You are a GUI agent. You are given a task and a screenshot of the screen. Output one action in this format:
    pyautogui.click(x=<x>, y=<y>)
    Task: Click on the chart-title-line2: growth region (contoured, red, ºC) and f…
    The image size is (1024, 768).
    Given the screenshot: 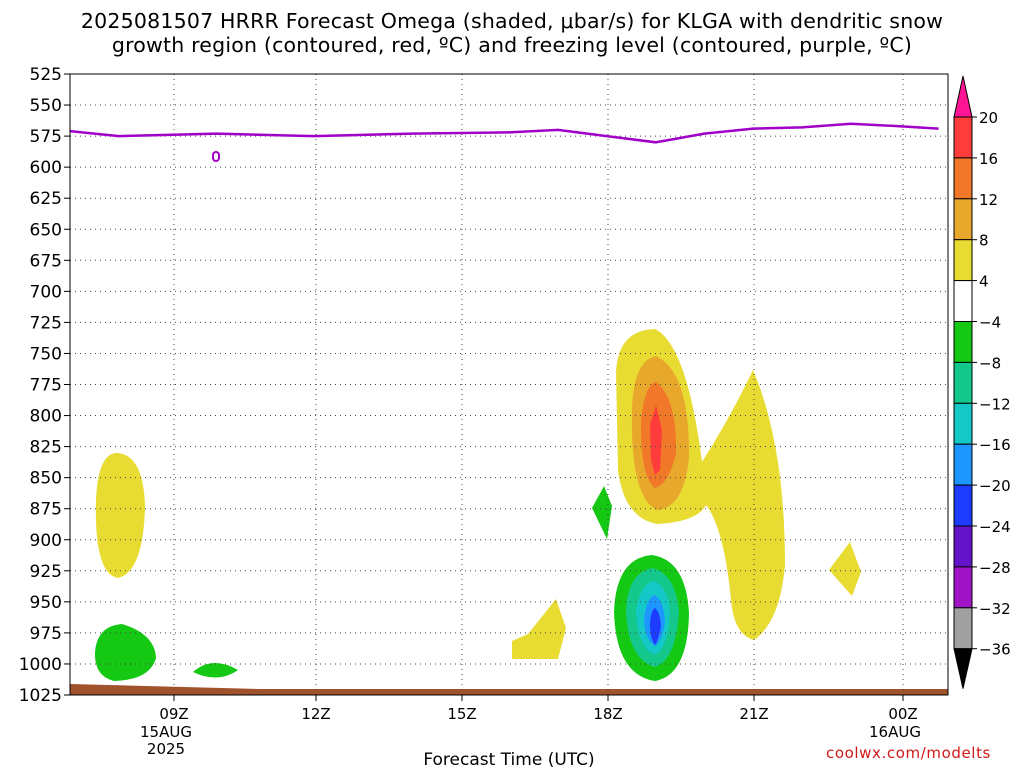 What is the action you would take?
    pyautogui.click(x=512, y=45)
    